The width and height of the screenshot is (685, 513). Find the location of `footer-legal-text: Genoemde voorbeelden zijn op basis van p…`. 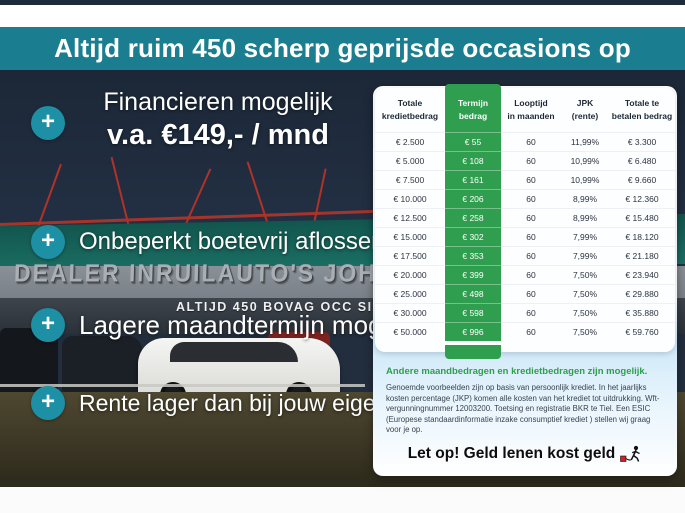

footer-legal-text: Genoemde voorbeelden zijn op basis van p… is located at coordinates (523, 409).